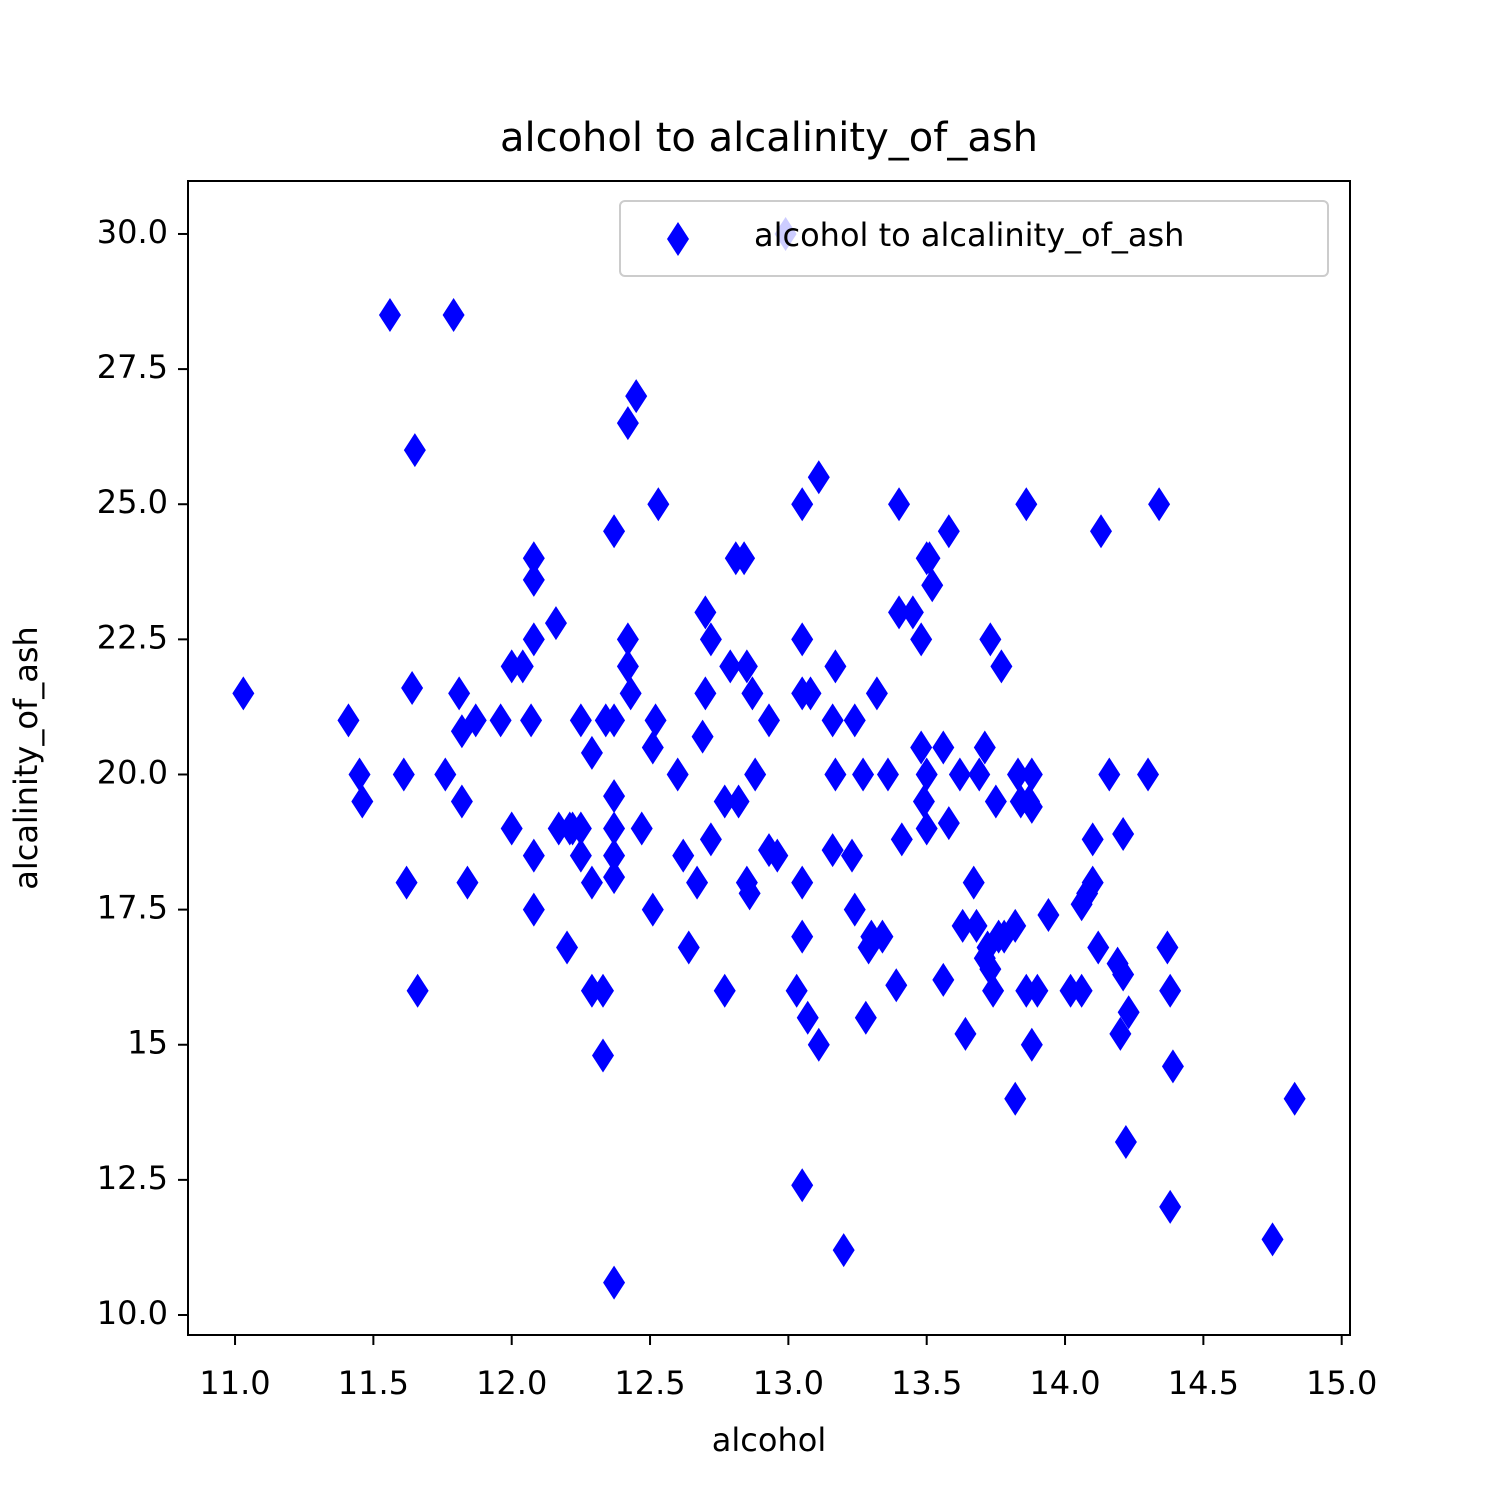  What do you see at coordinates (649, 1383) in the screenshot?
I see `x-tick-label: 12.5` at bounding box center [649, 1383].